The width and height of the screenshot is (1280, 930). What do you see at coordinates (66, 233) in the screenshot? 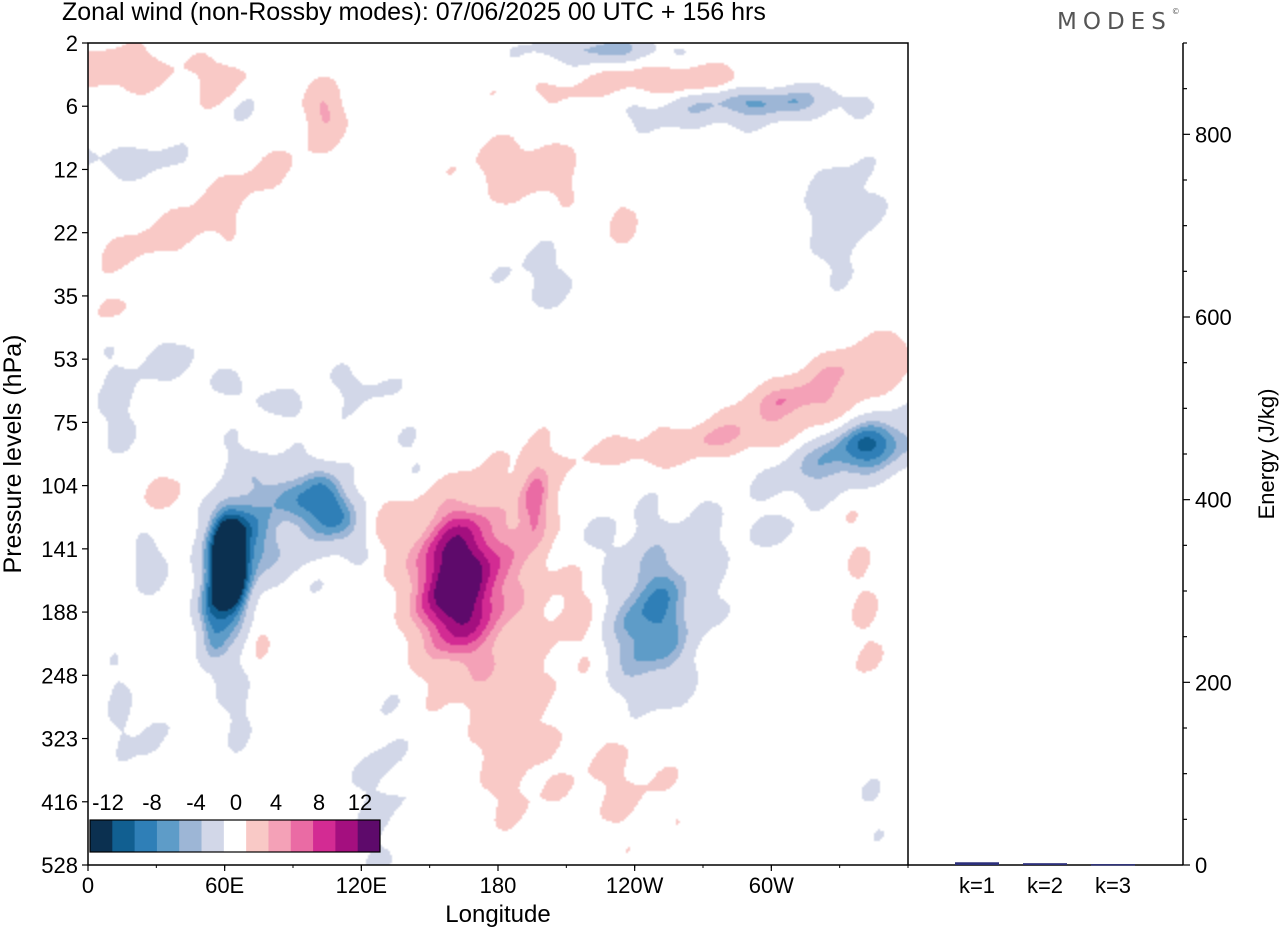
I see `y-tick-label: 22` at bounding box center [66, 233].